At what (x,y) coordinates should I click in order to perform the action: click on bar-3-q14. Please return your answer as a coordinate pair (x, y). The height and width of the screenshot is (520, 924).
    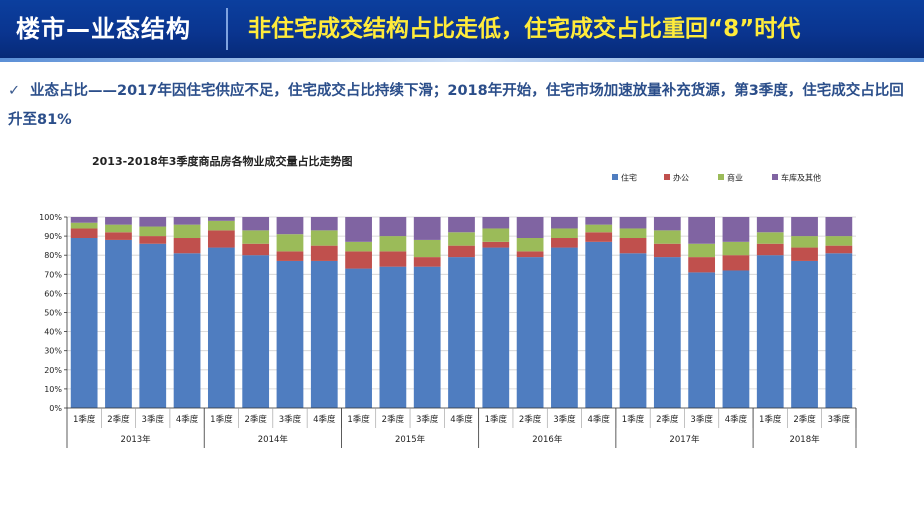
    Looking at the image, I should click on (530, 245).